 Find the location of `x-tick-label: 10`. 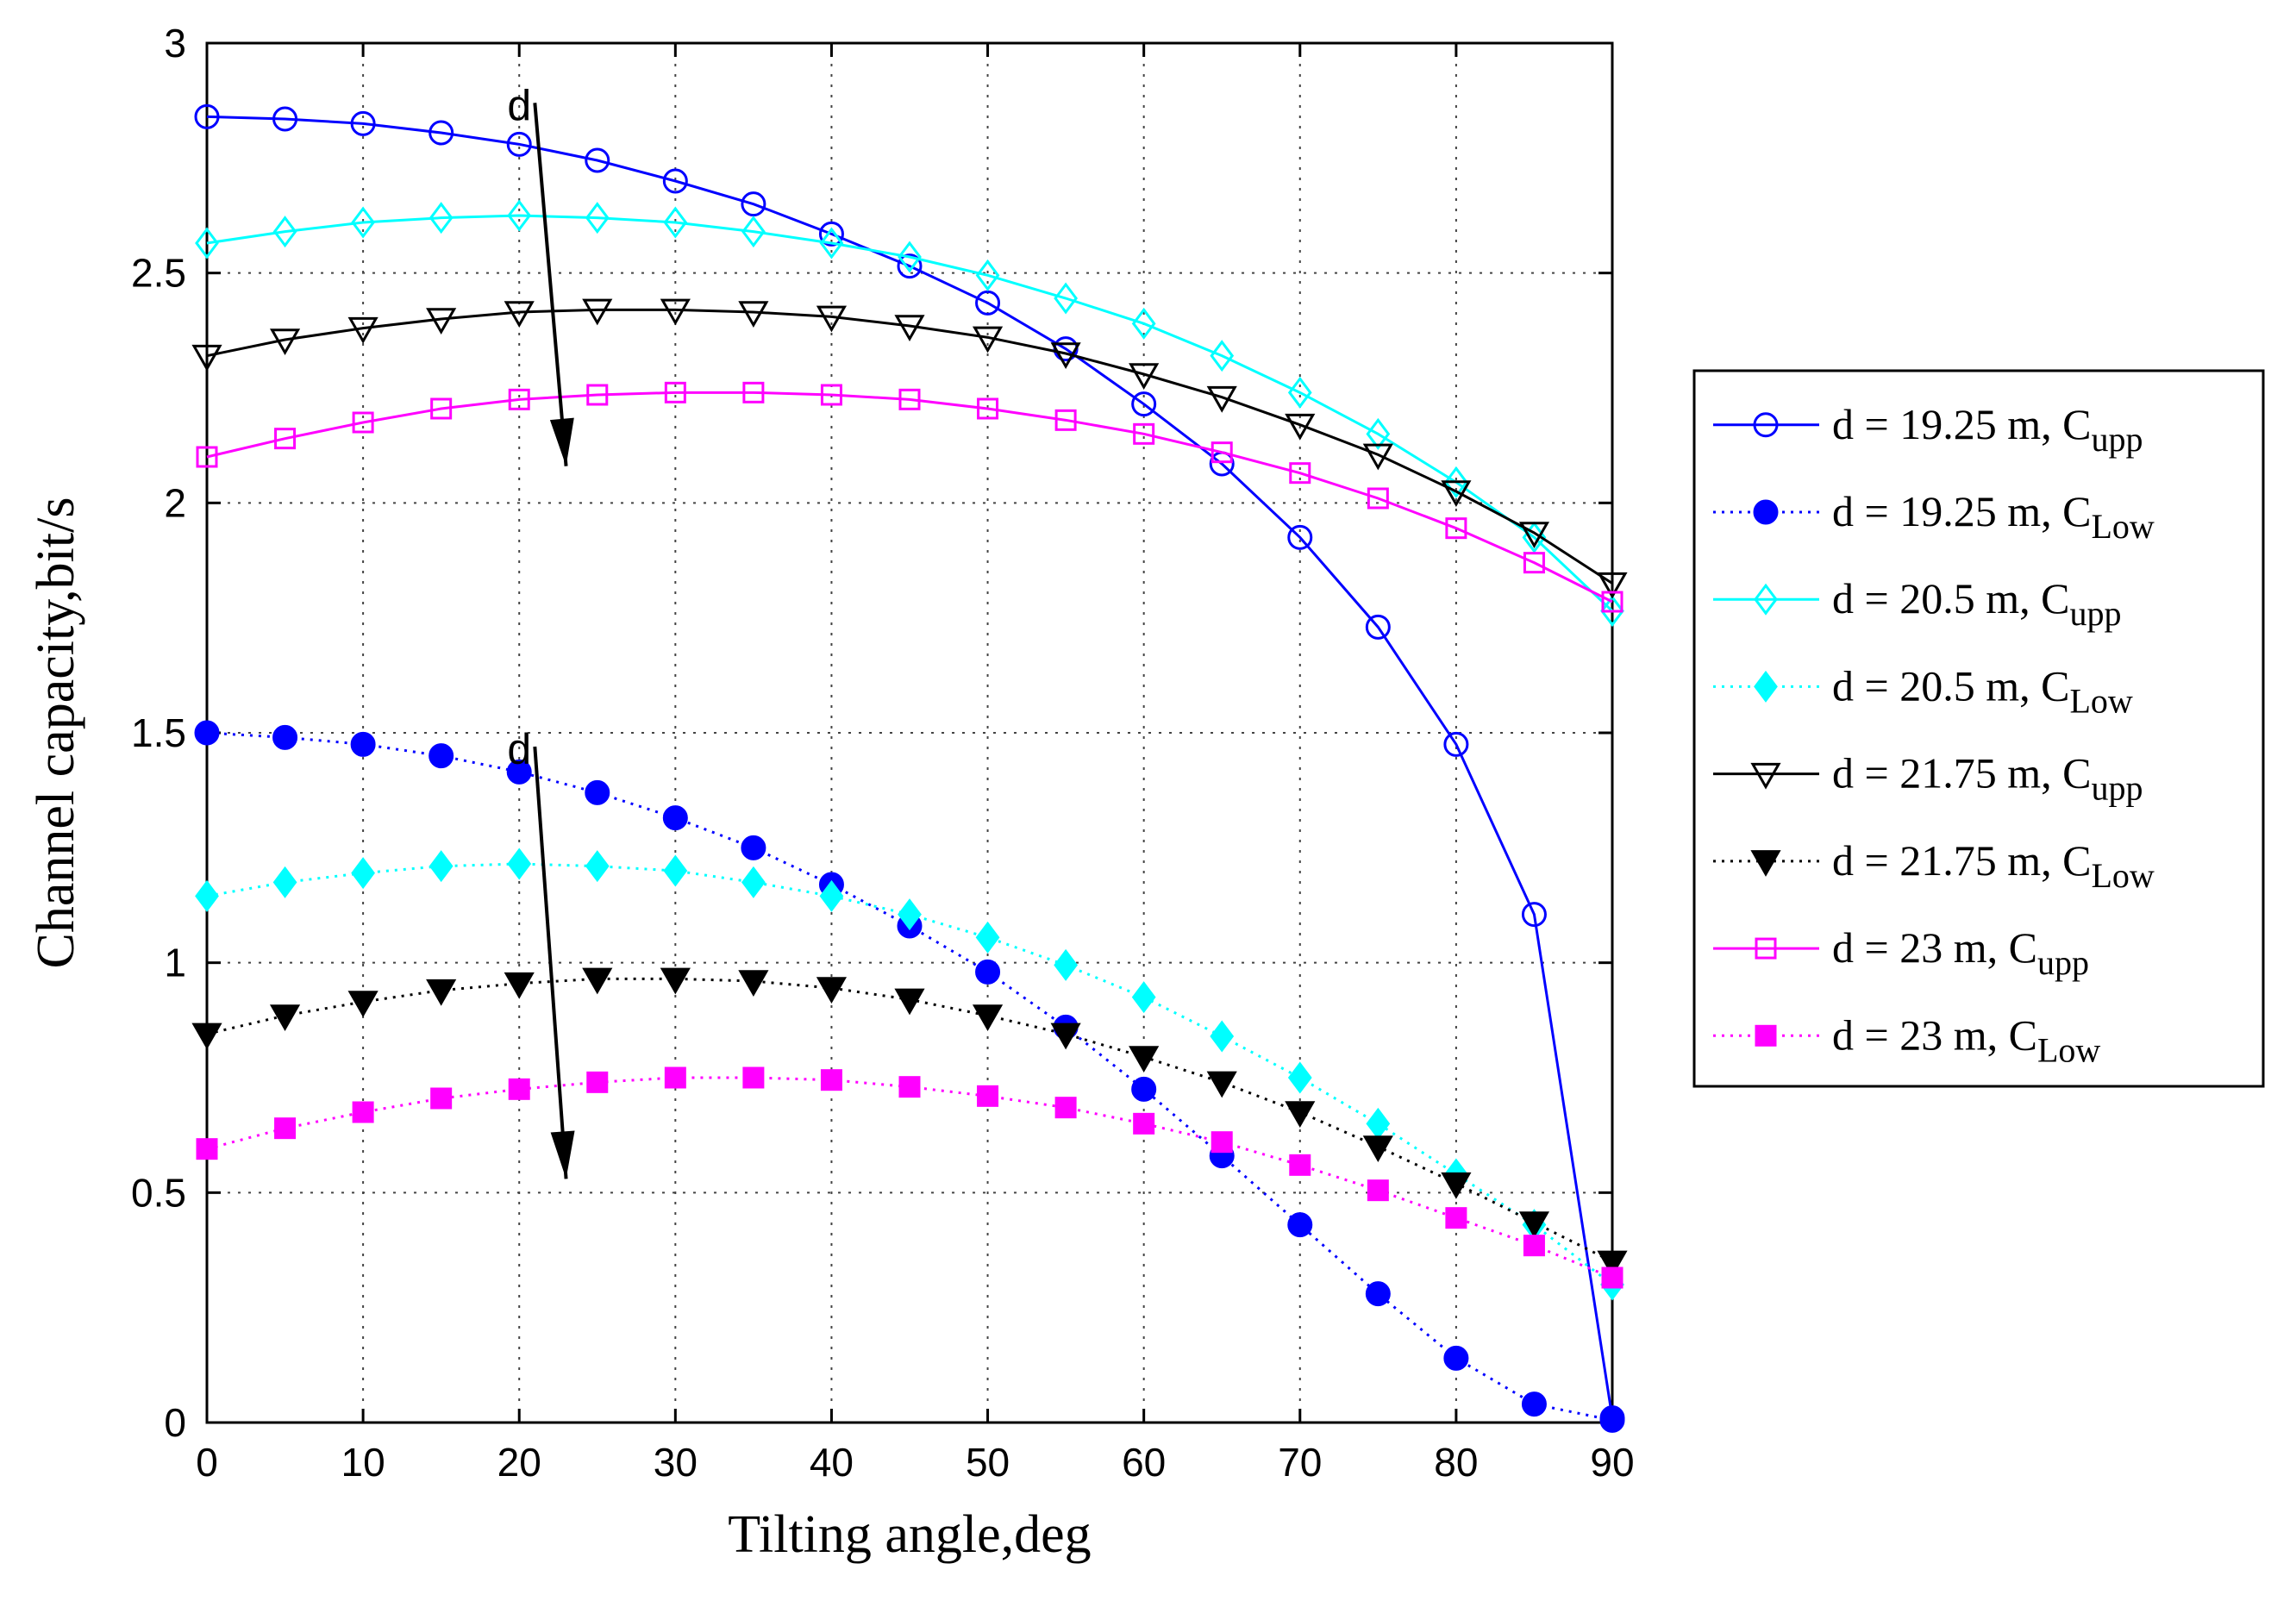

x-tick-label: 10 is located at coordinates (363, 1462).